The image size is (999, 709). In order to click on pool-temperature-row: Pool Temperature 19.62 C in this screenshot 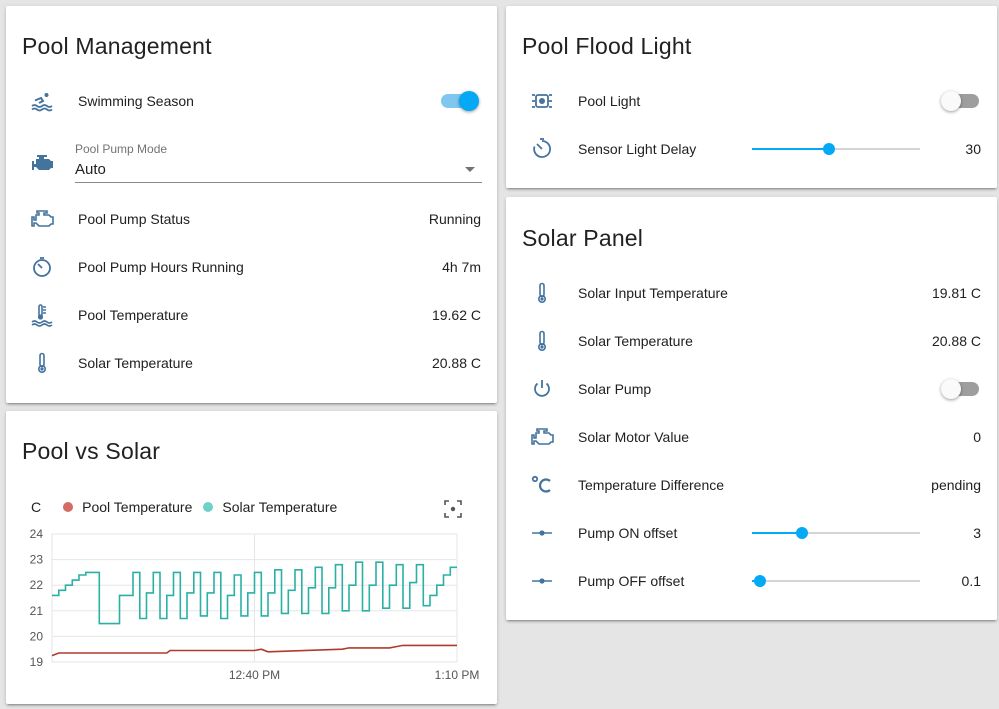, I will do `click(251, 315)`.